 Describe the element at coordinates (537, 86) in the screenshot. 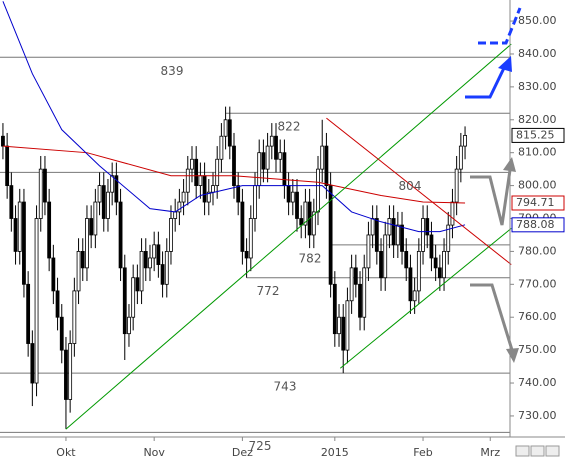

I see `y-tick-label: 830.00` at that location.